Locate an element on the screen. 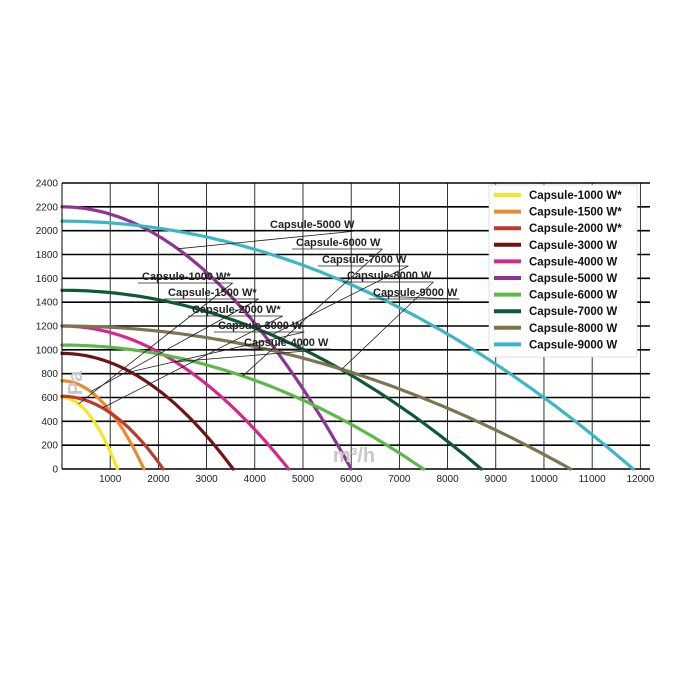  legend-entry: Capsule-4000 W is located at coordinates (573, 262).